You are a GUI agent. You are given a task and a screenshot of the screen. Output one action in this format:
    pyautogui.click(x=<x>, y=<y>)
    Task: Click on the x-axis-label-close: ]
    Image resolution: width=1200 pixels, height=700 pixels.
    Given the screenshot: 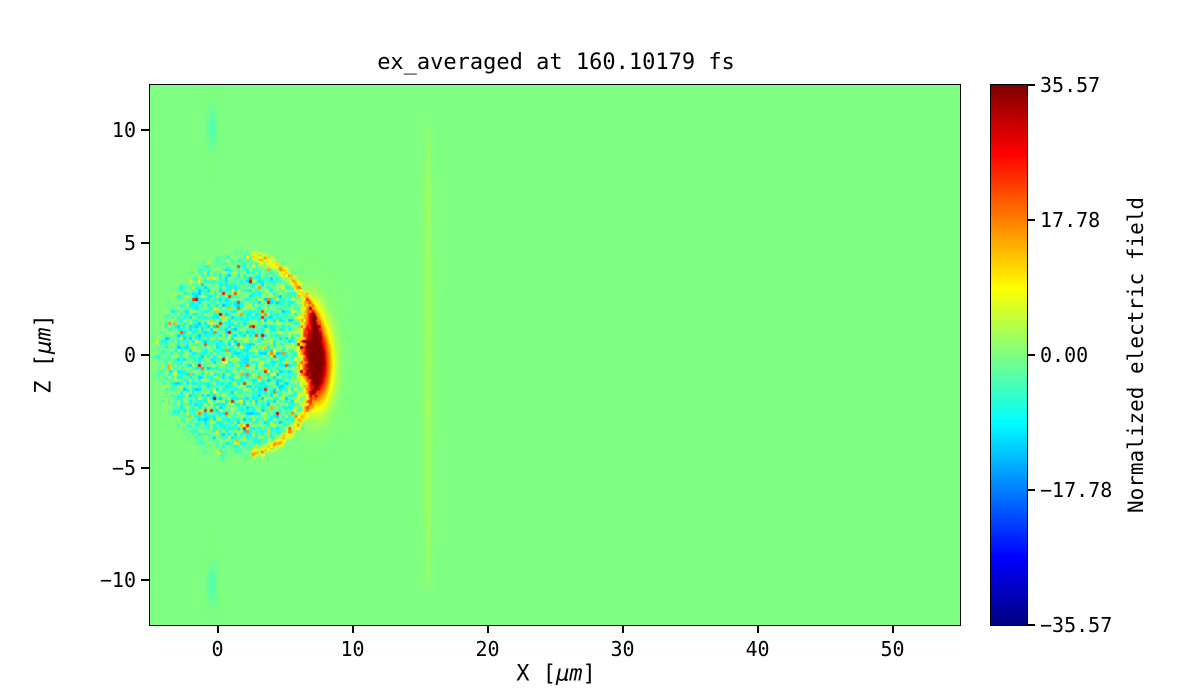 What is the action you would take?
    pyautogui.click(x=589, y=674)
    